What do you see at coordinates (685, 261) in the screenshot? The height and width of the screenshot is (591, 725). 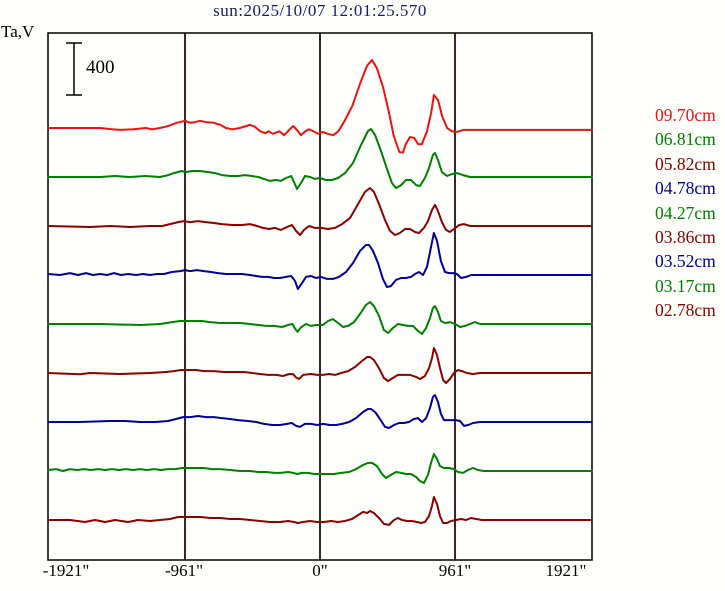 I see `legend-item-03.52cm: 03.52cm` at bounding box center [685, 261].